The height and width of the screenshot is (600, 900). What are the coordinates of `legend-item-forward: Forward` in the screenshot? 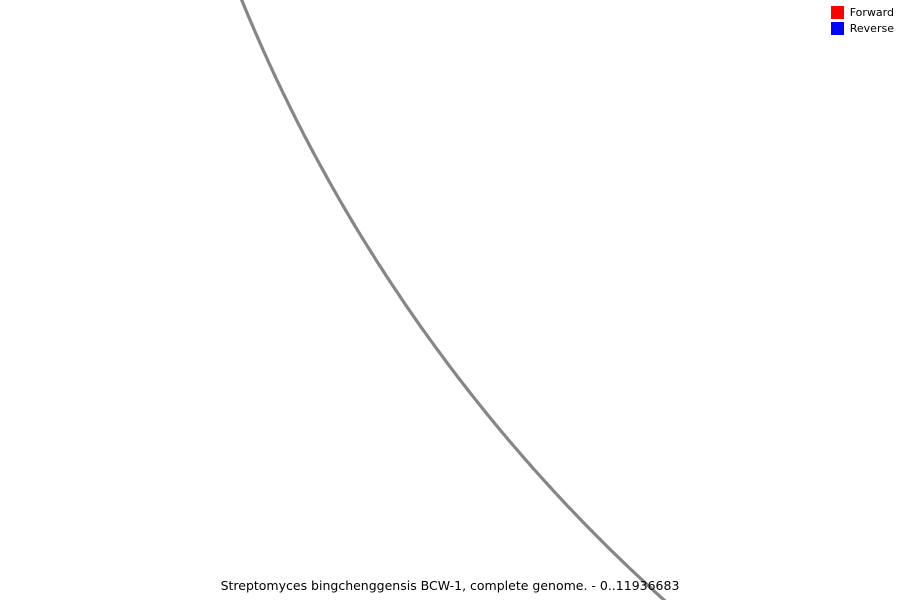 It's located at (862, 12).